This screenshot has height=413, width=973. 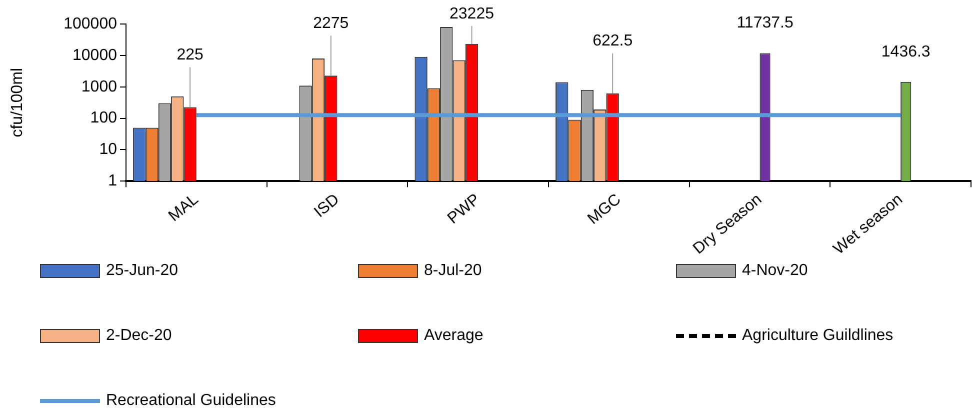 I want to click on legend-label: 25-Jun-20, so click(x=142, y=271).